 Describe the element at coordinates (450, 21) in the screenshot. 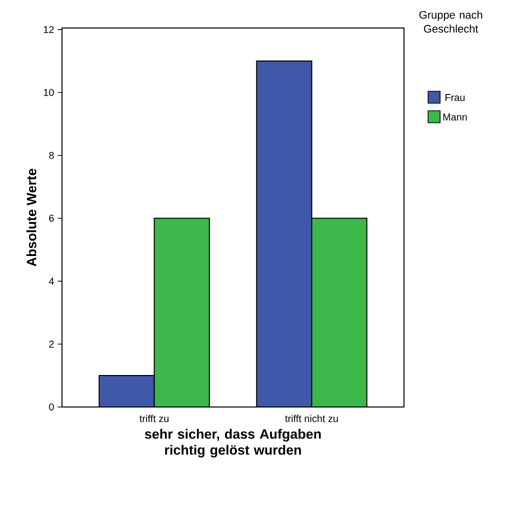

I see `legend-title: Gruppe nach Geschlecht` at that location.